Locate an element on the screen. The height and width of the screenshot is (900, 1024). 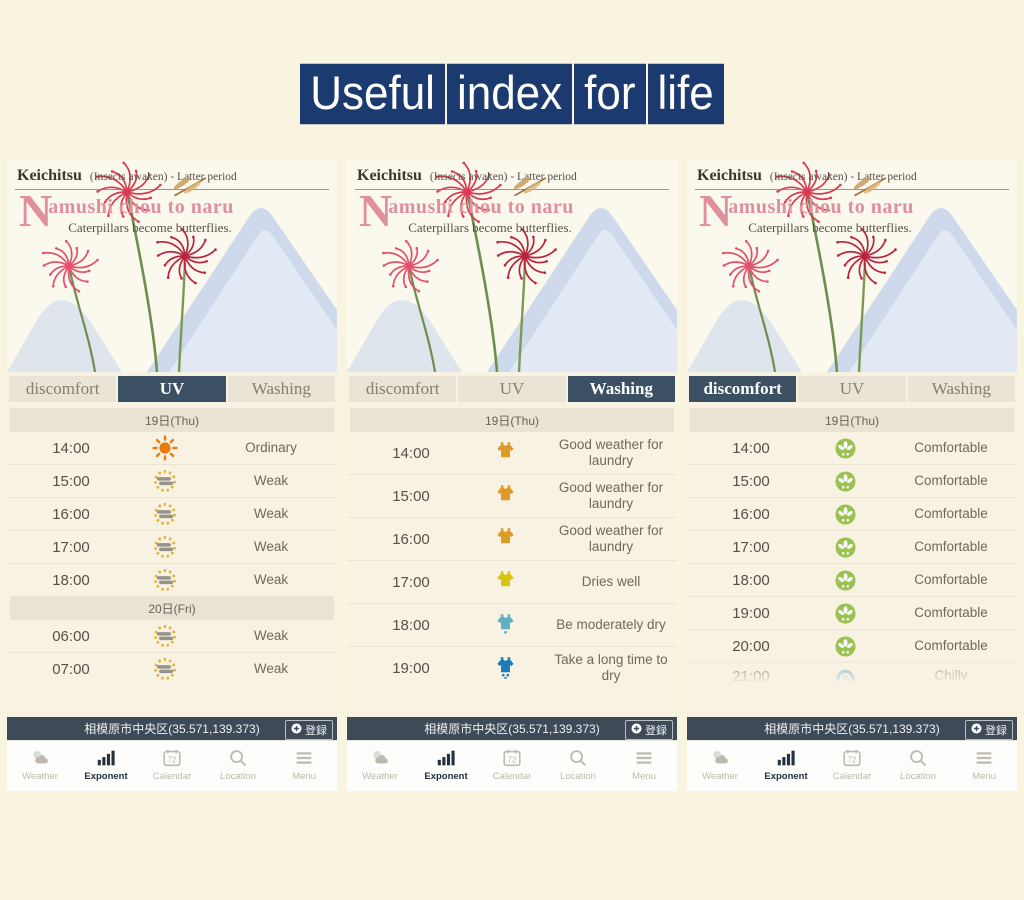
spider-lily-fuji-artwork is located at coordinates (172, 266).